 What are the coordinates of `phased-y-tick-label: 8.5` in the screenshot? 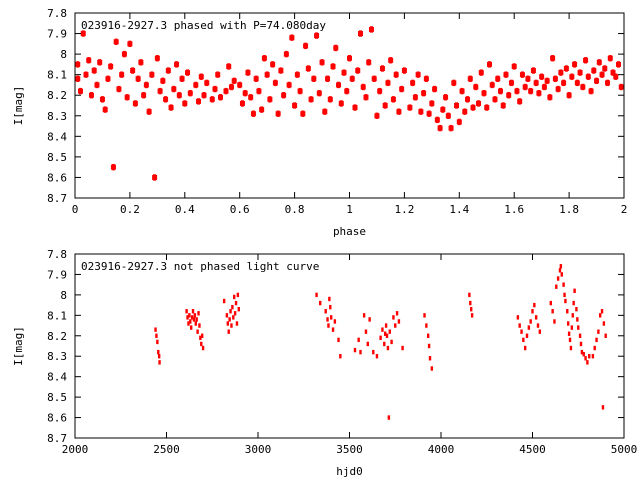 It's located at (57, 157).